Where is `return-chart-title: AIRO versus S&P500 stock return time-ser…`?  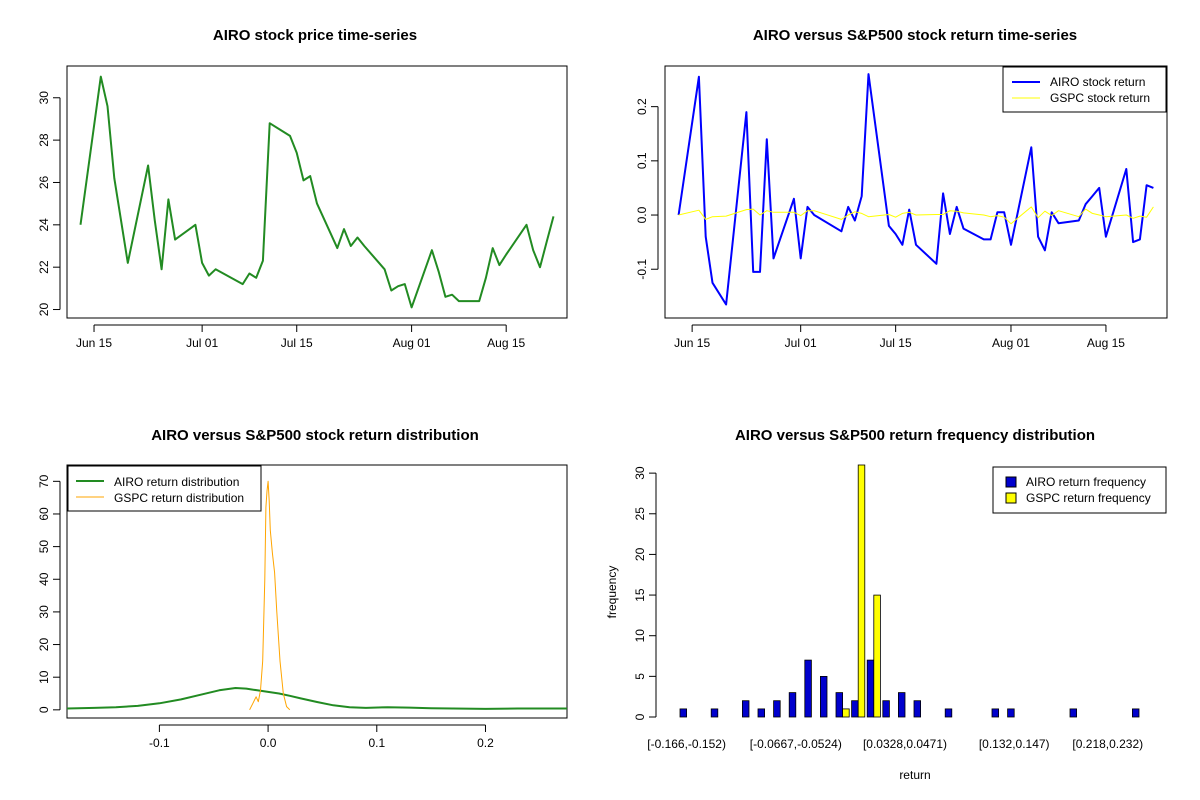
return-chart-title: AIRO versus S&P500 stock return time-ser… is located at coordinates (915, 35).